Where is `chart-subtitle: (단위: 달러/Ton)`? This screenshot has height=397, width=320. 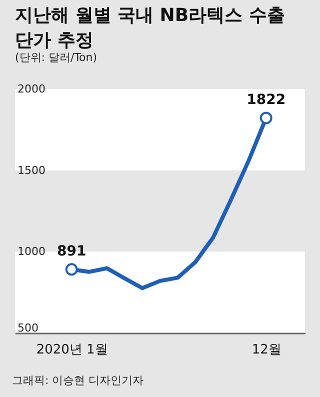
chart-subtitle: (단위: 달러/Ton) is located at coordinates (56, 57).